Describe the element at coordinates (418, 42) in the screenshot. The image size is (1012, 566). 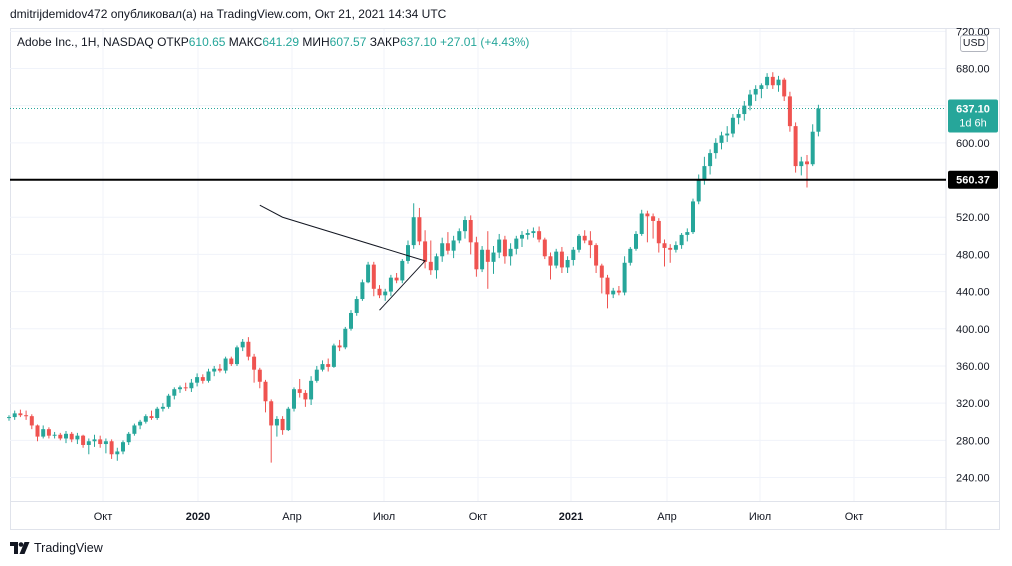
I see `legend-close-value: 637.10` at that location.